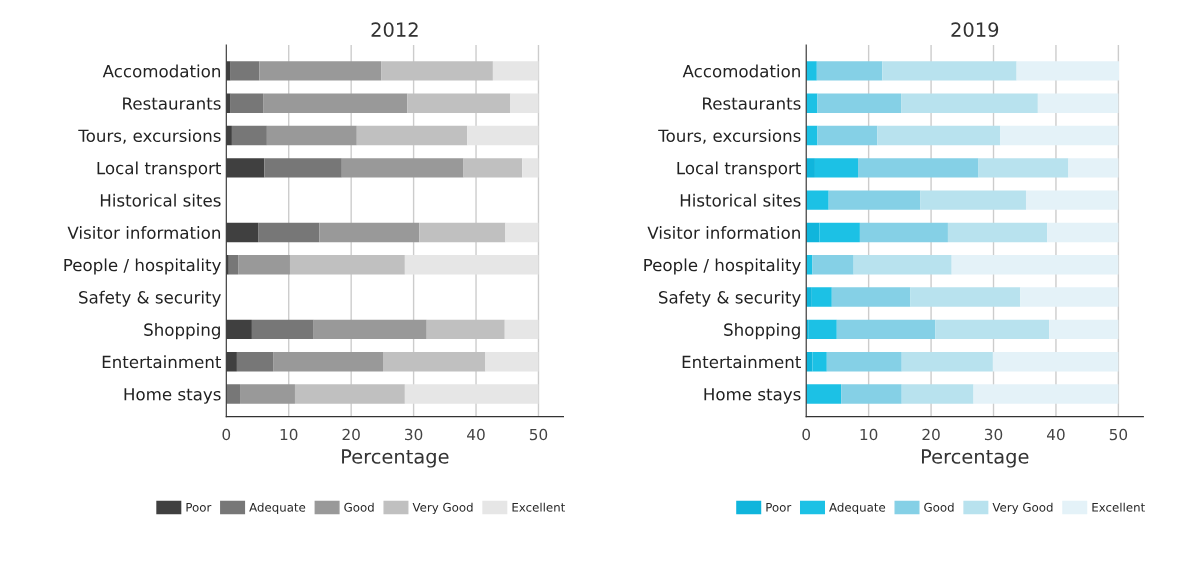  Describe the element at coordinates (762, 331) in the screenshot. I see `y-tick-label: Shopping` at that location.